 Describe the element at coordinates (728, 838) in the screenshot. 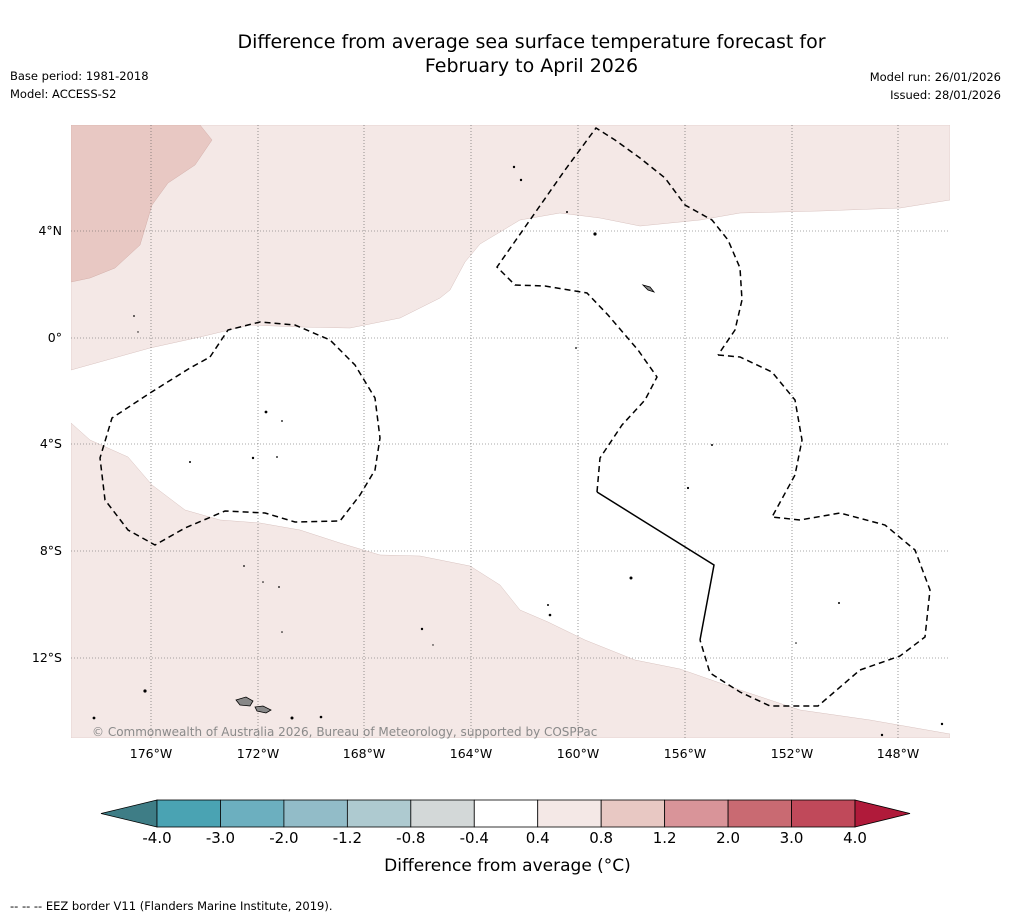

I see `colorbar-tick-label: 2.0` at that location.